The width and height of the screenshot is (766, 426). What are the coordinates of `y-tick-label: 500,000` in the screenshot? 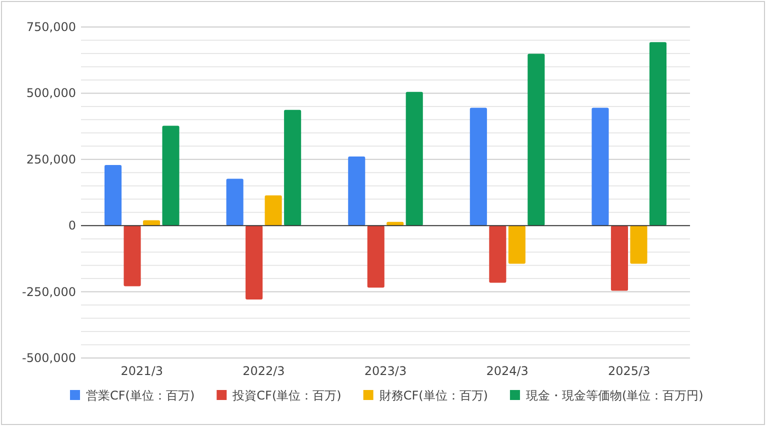 It's located at (51, 93).